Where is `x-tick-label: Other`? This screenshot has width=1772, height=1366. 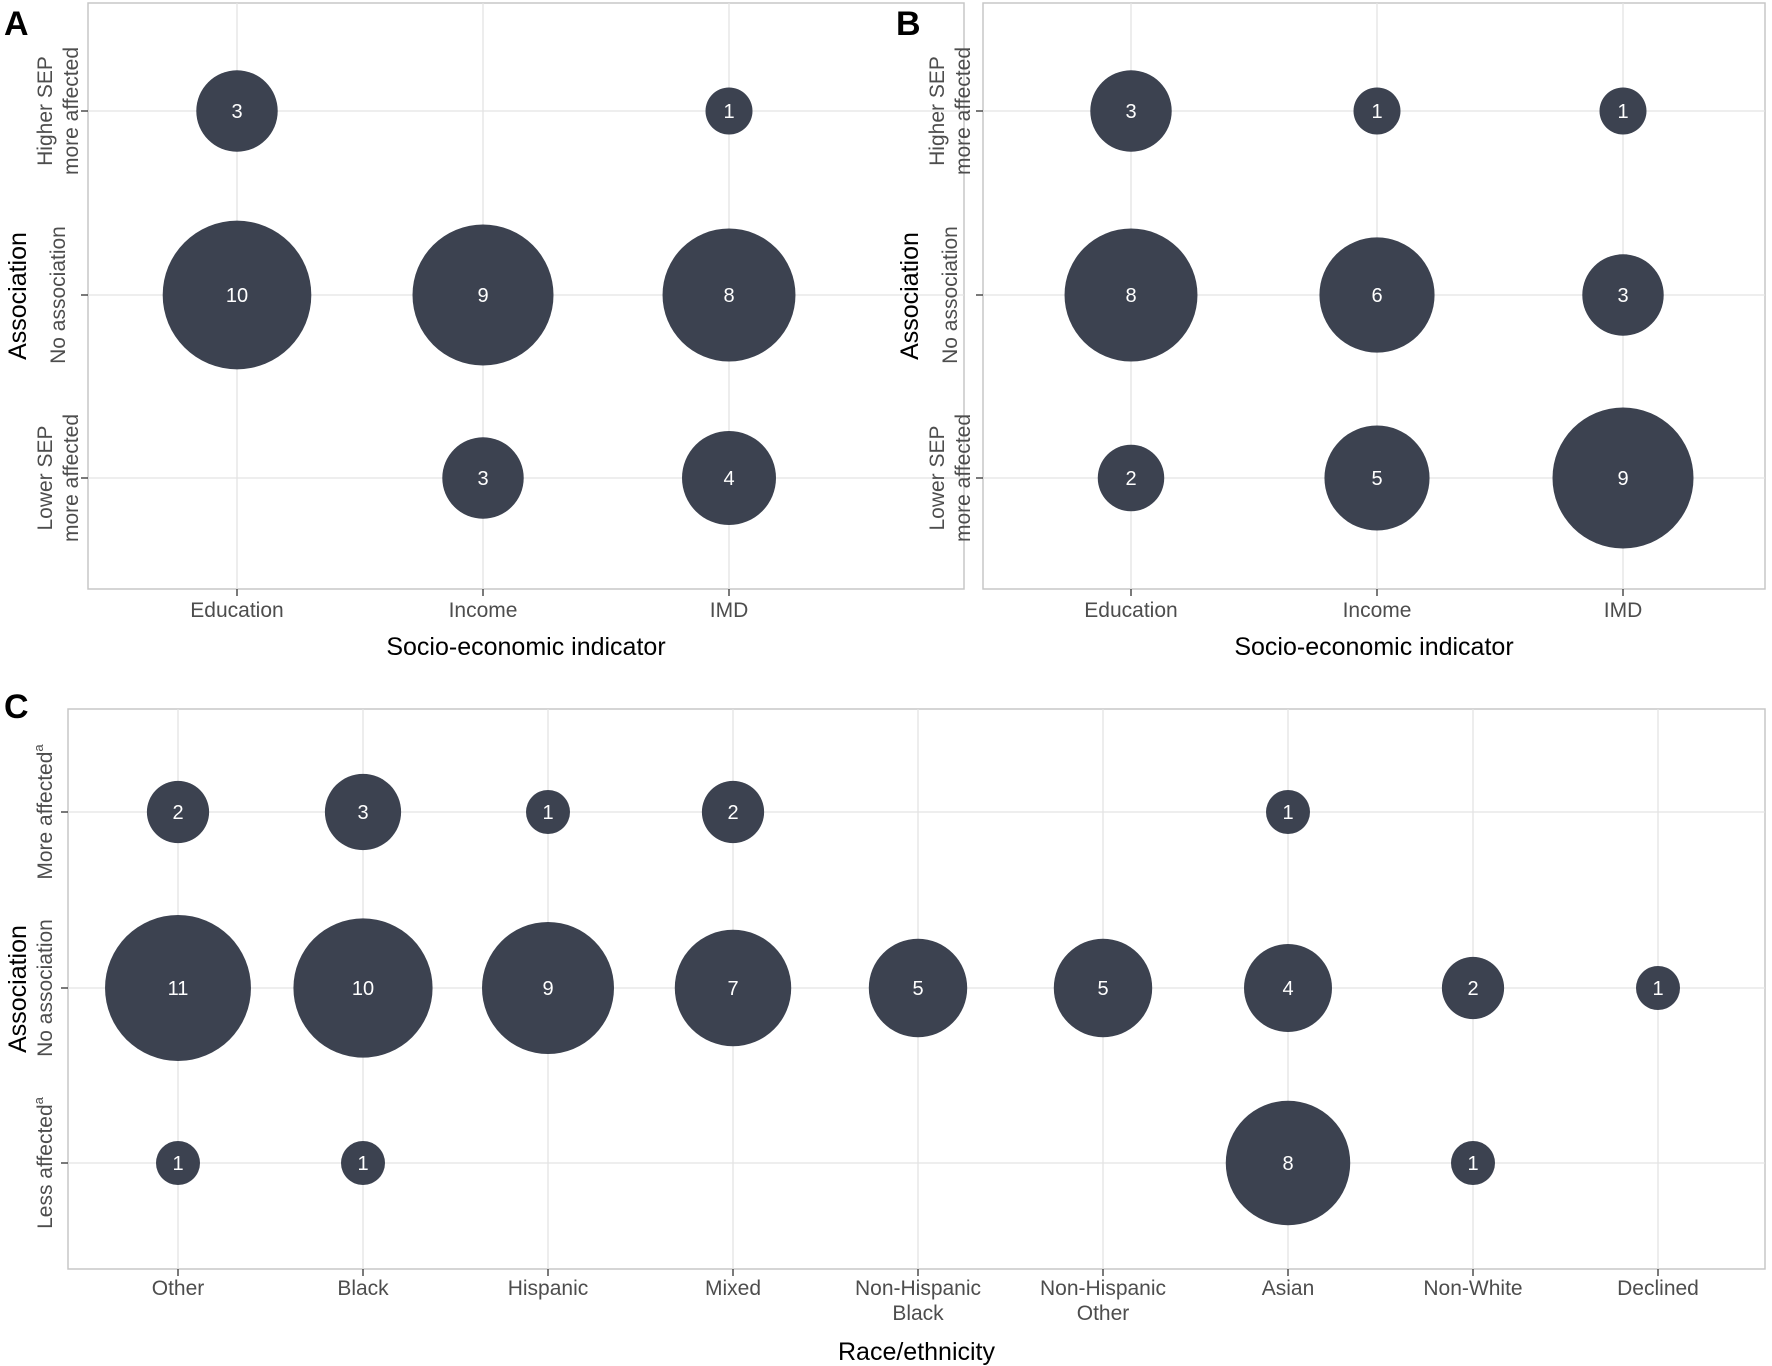 x-tick-label: Other is located at coordinates (178, 1288).